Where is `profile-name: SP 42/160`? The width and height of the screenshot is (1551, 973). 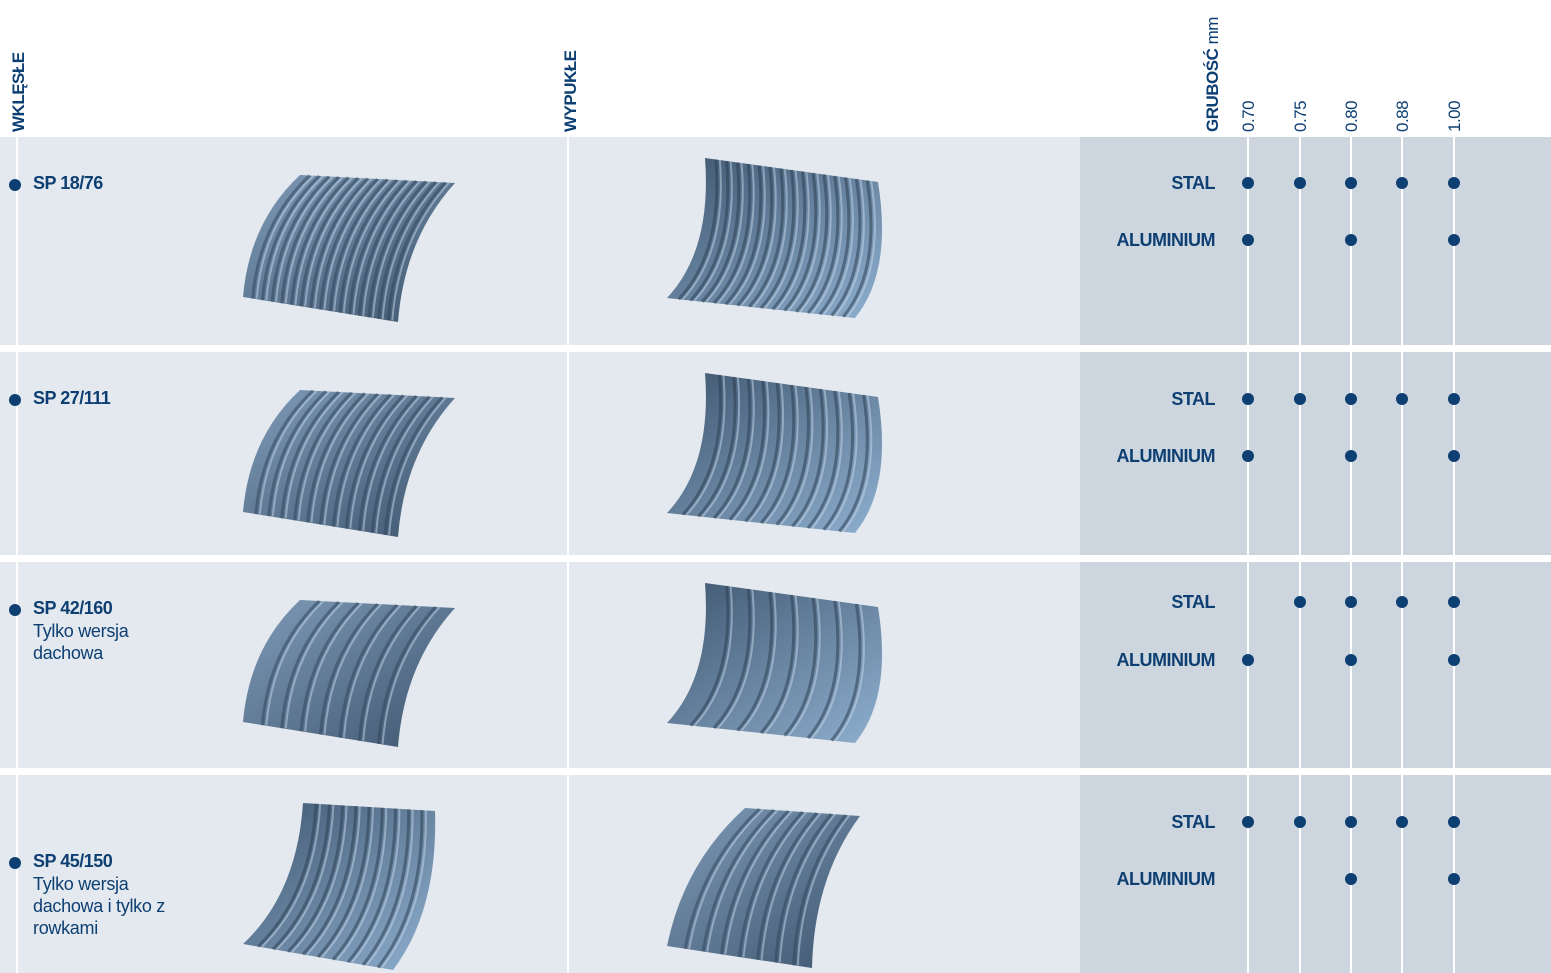 profile-name: SP 42/160 is located at coordinates (73, 608).